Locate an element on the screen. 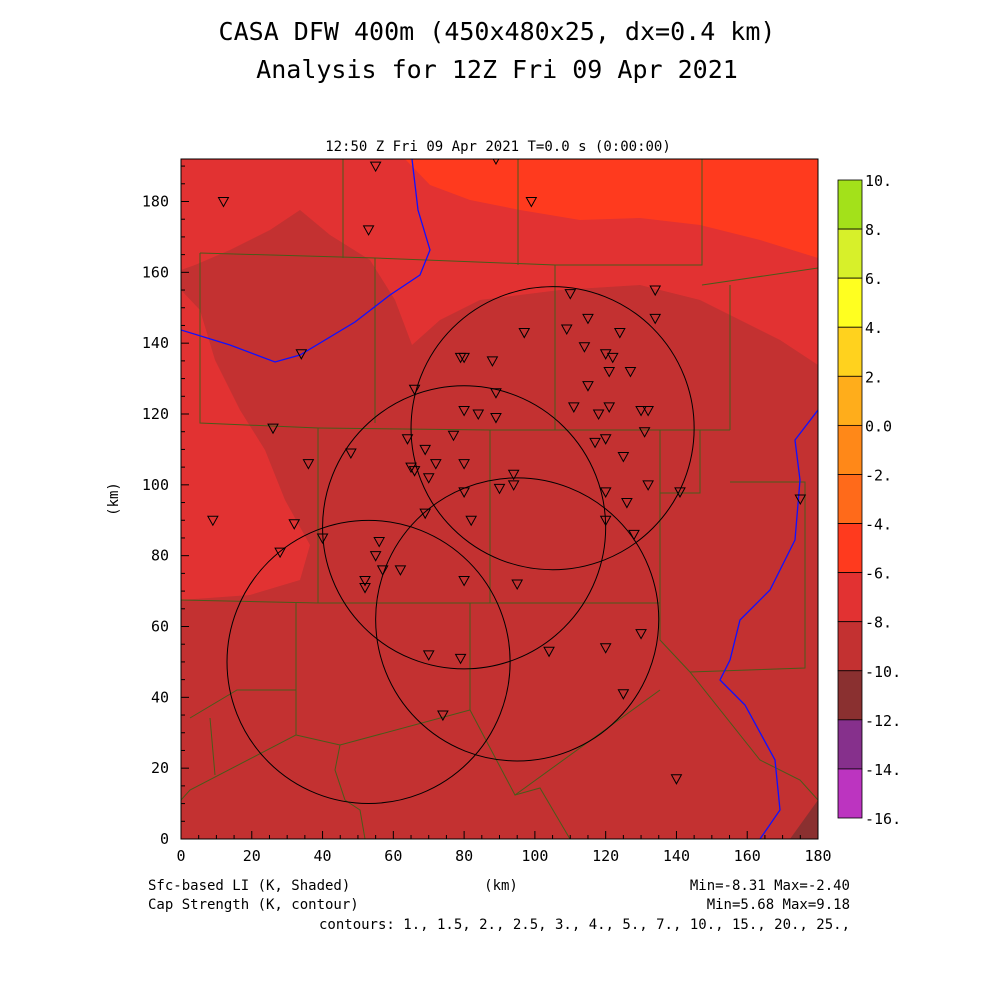  x-tick-label: 160 is located at coordinates (747, 856).